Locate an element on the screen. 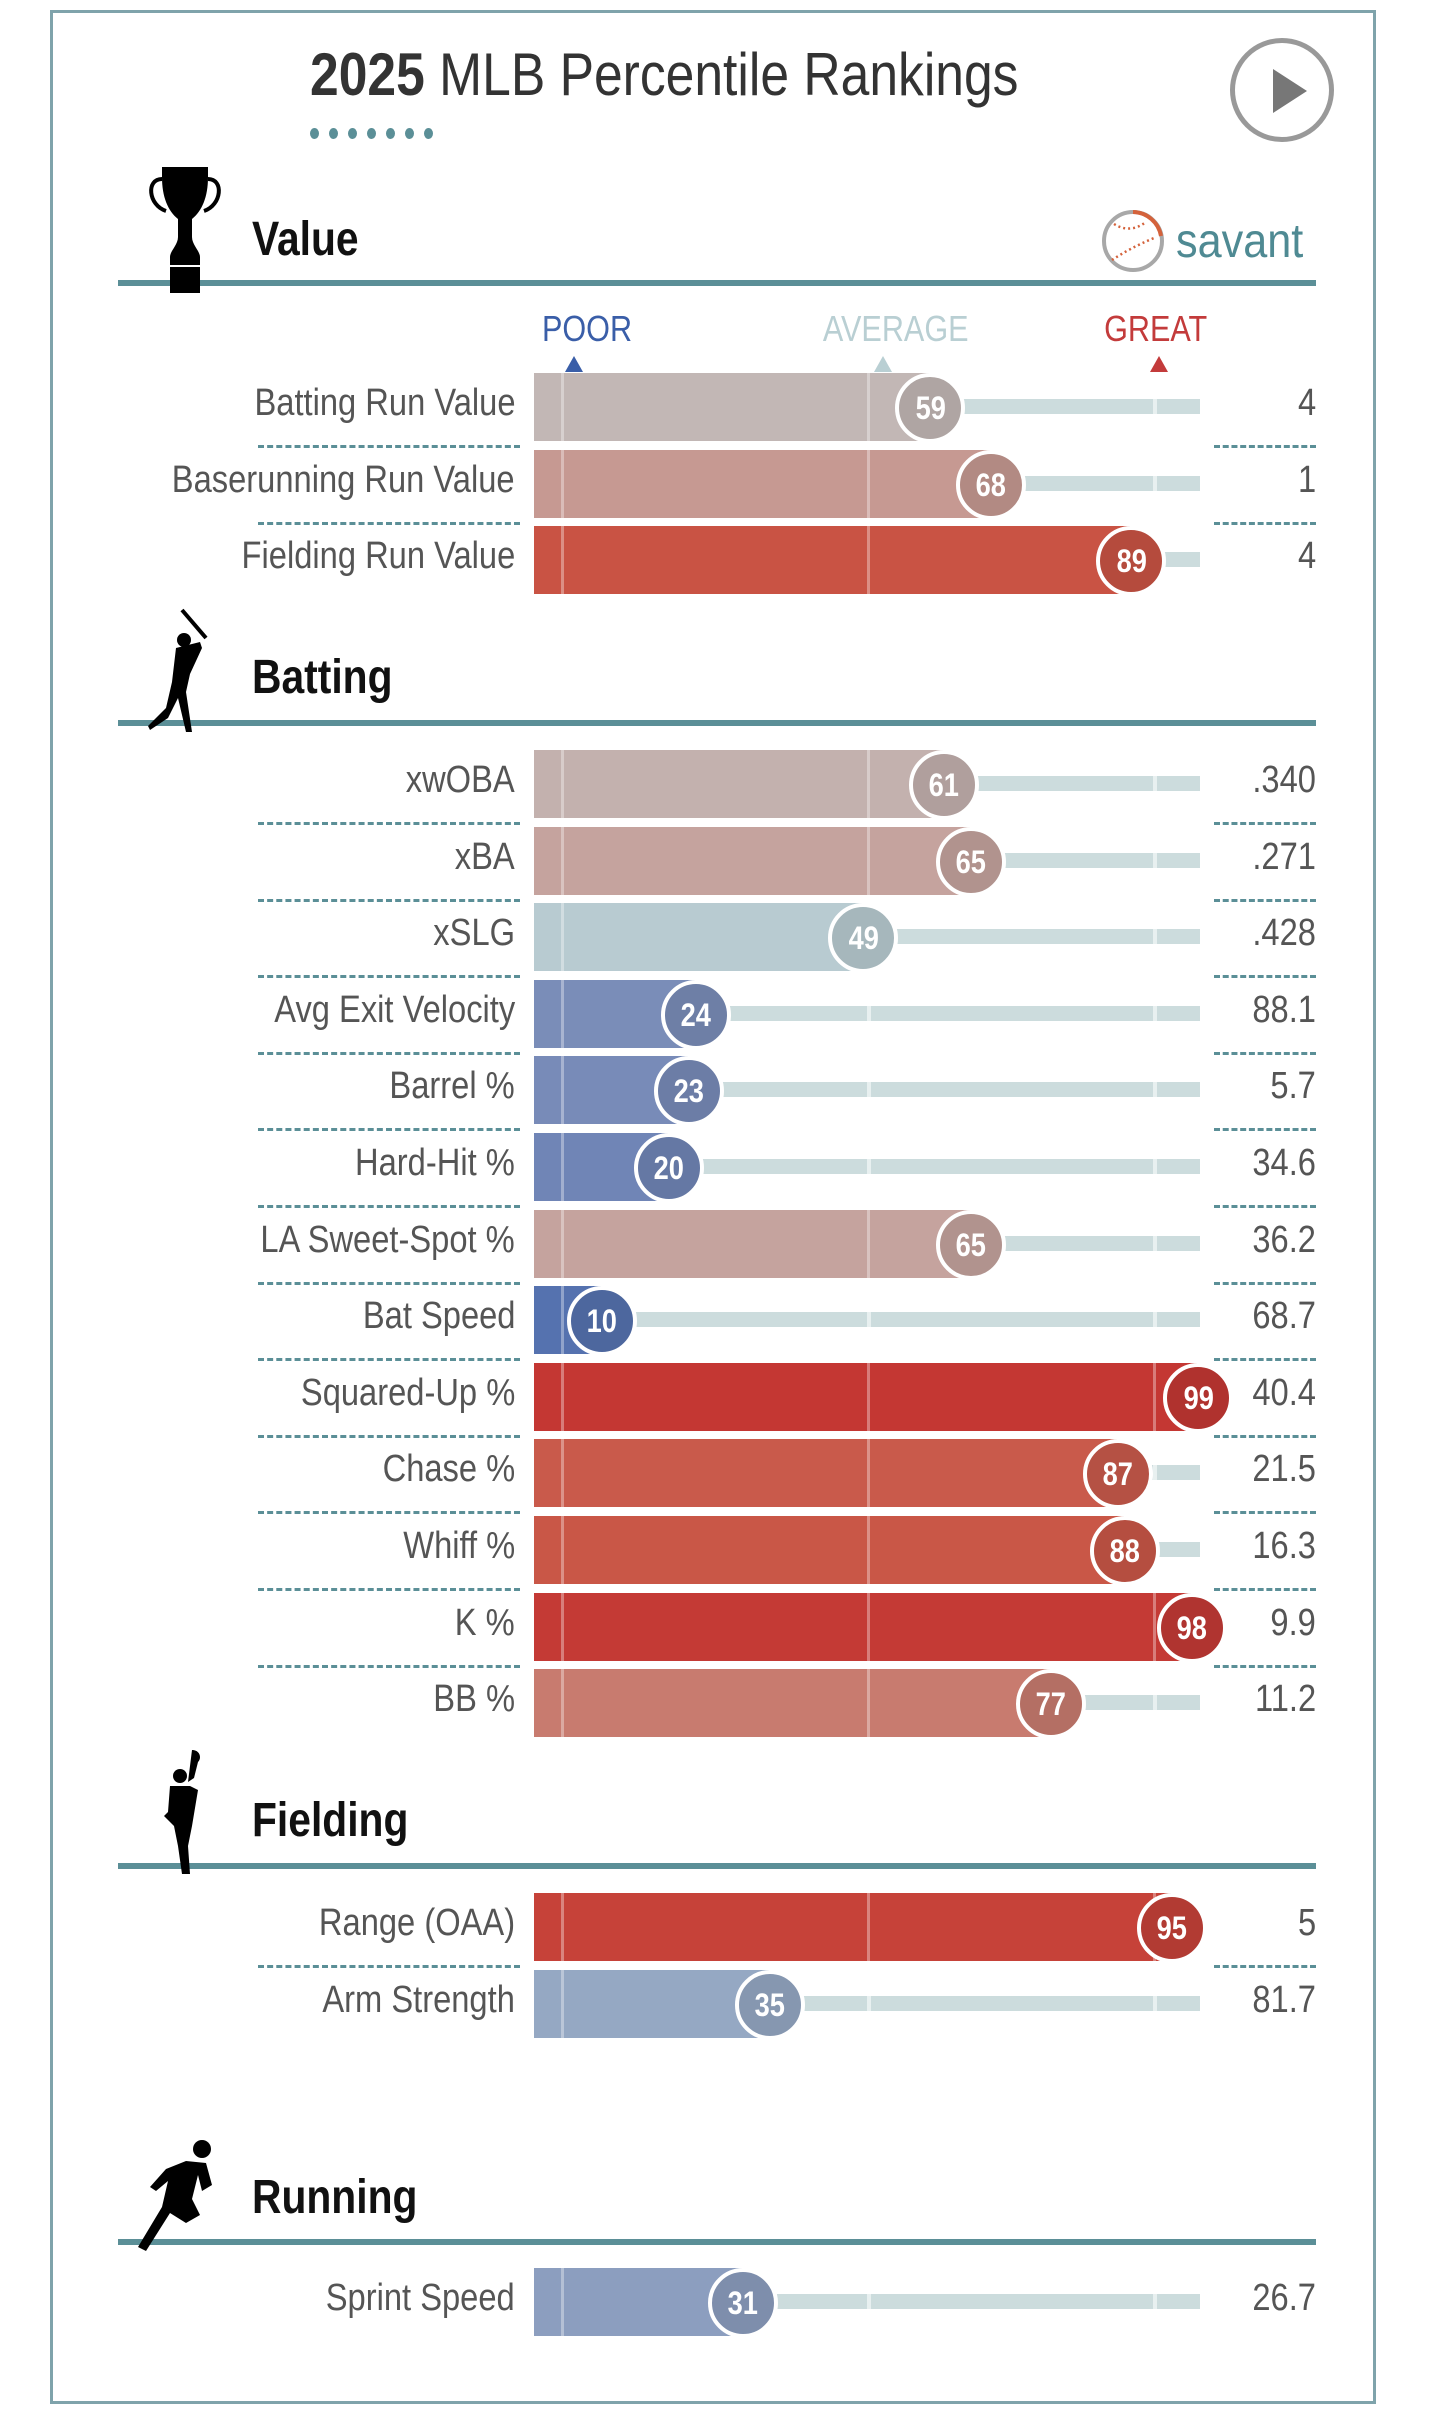  metric-row: Range (OAA) 95 5 is located at coordinates (720, 1928).